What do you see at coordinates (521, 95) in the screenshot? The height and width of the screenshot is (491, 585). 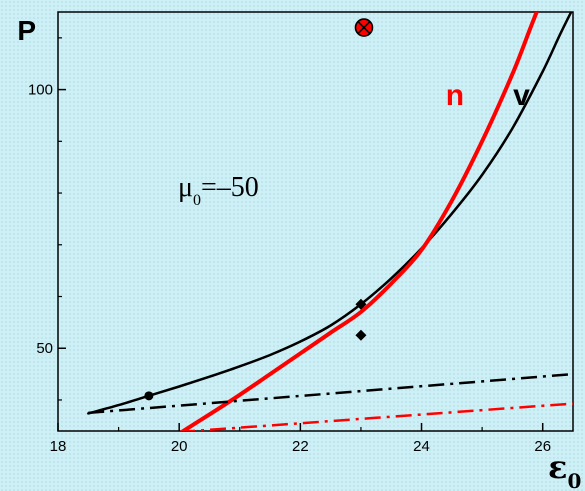 I see `curve-label-v: v` at bounding box center [521, 95].